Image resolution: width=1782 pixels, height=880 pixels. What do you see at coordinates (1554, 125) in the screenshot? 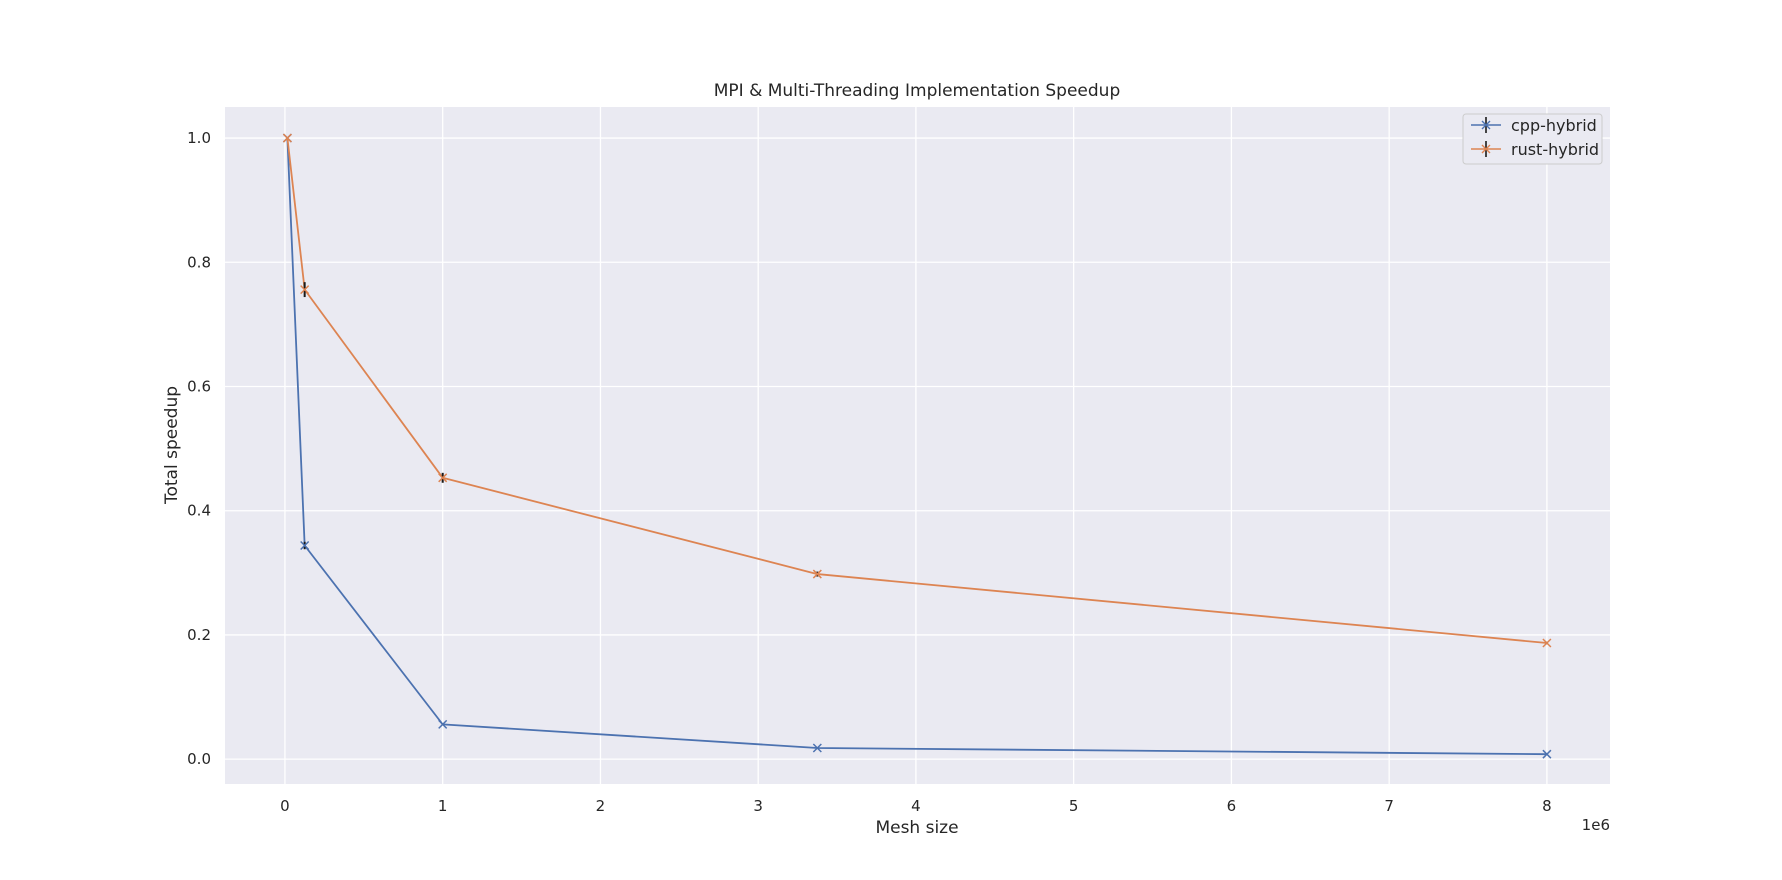
I see `legend-label-cpp-hybrid: cpp-hybrid` at bounding box center [1554, 125].